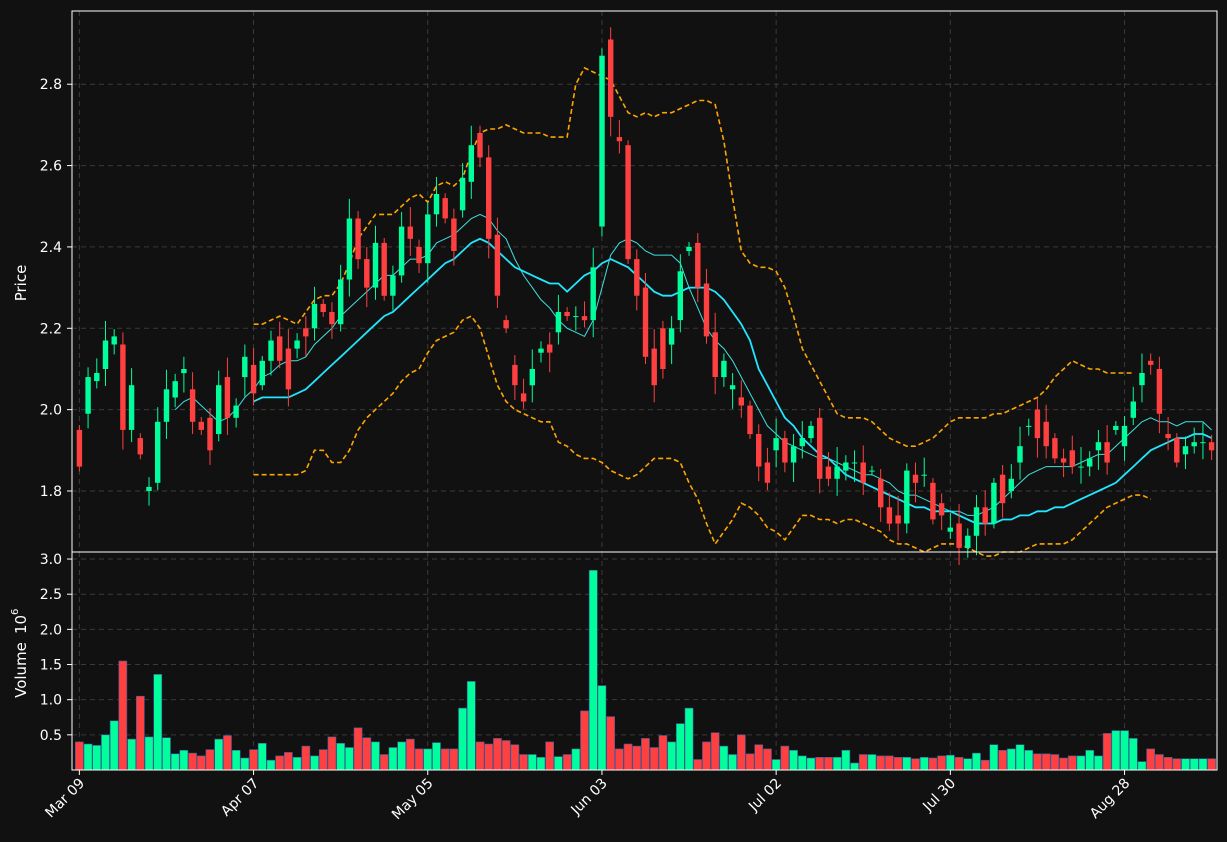 The image size is (1227, 842). I want to click on volume-axis-exponent: 6, so click(15, 612).